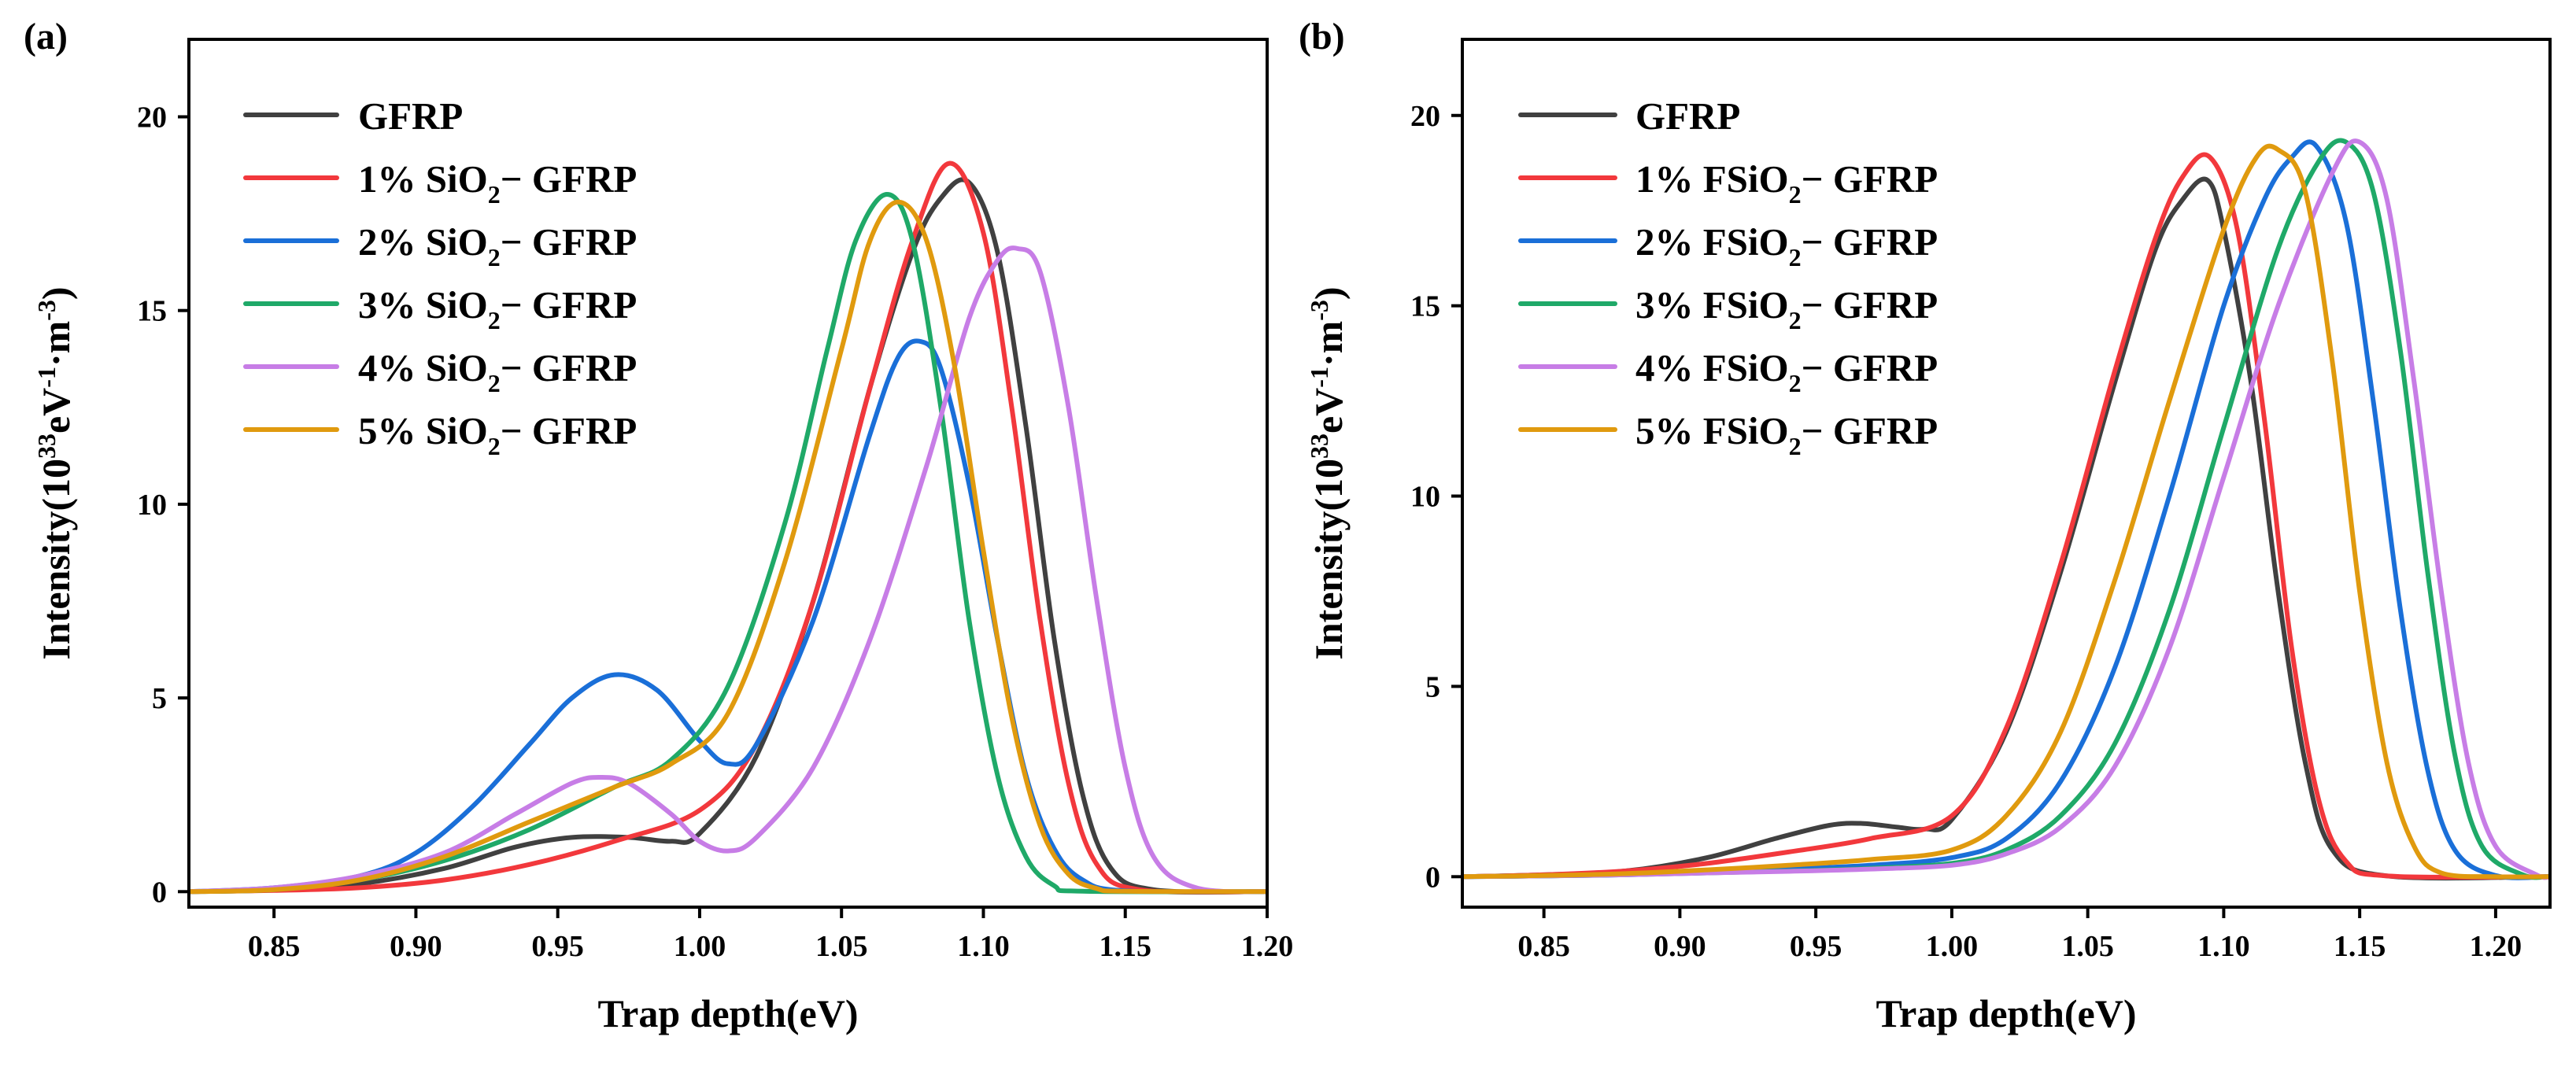  I want to click on legend-text: 1% FSiO, so click(1712, 179).